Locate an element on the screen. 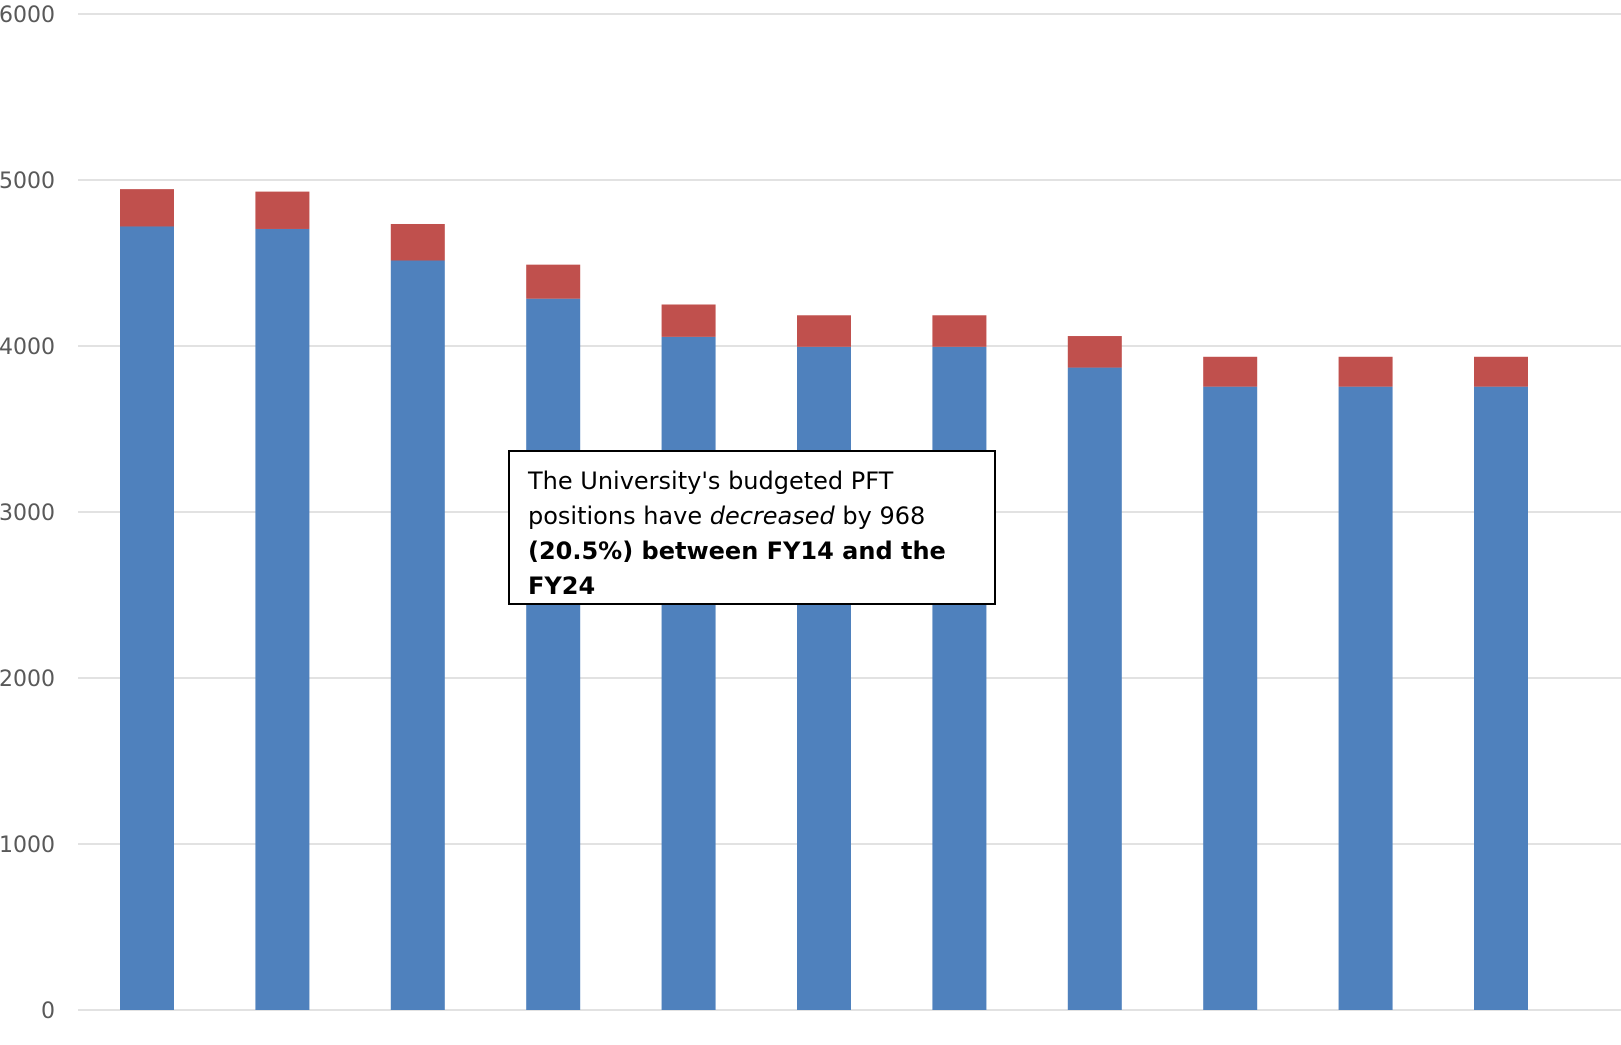  y-tick-label: 1000 is located at coordinates (27, 845).